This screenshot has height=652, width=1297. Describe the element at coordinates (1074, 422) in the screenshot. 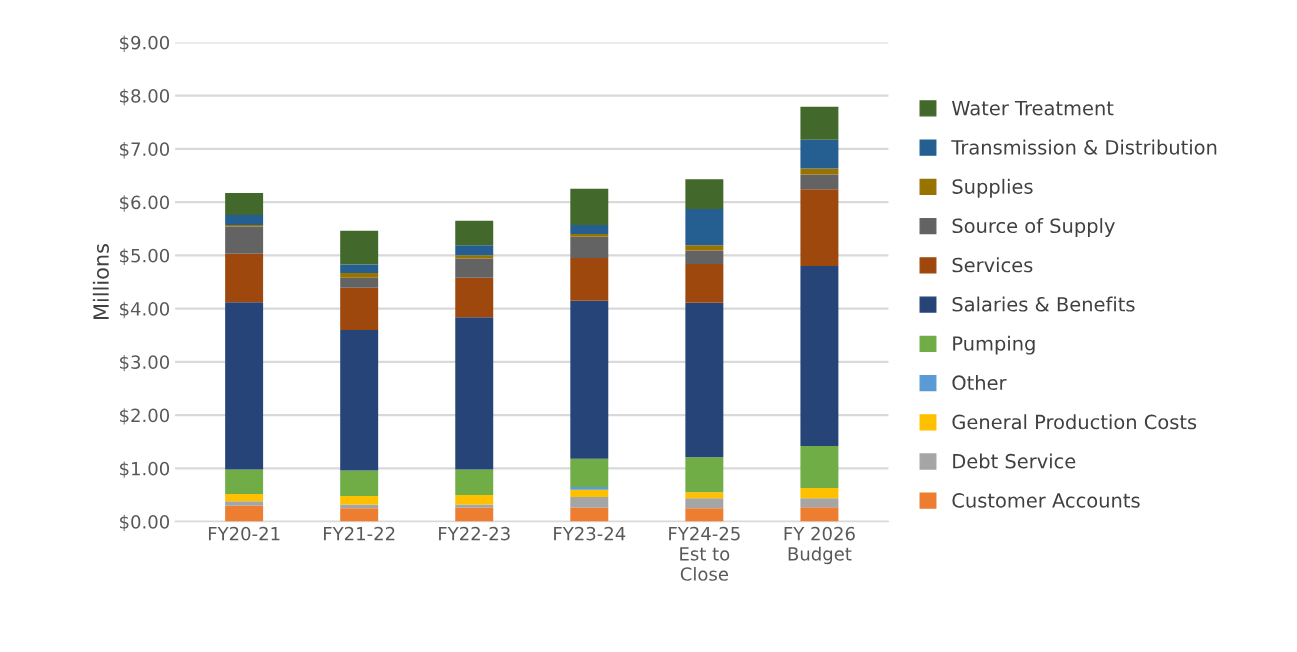

I see `legend-label: General Production Costs` at that location.